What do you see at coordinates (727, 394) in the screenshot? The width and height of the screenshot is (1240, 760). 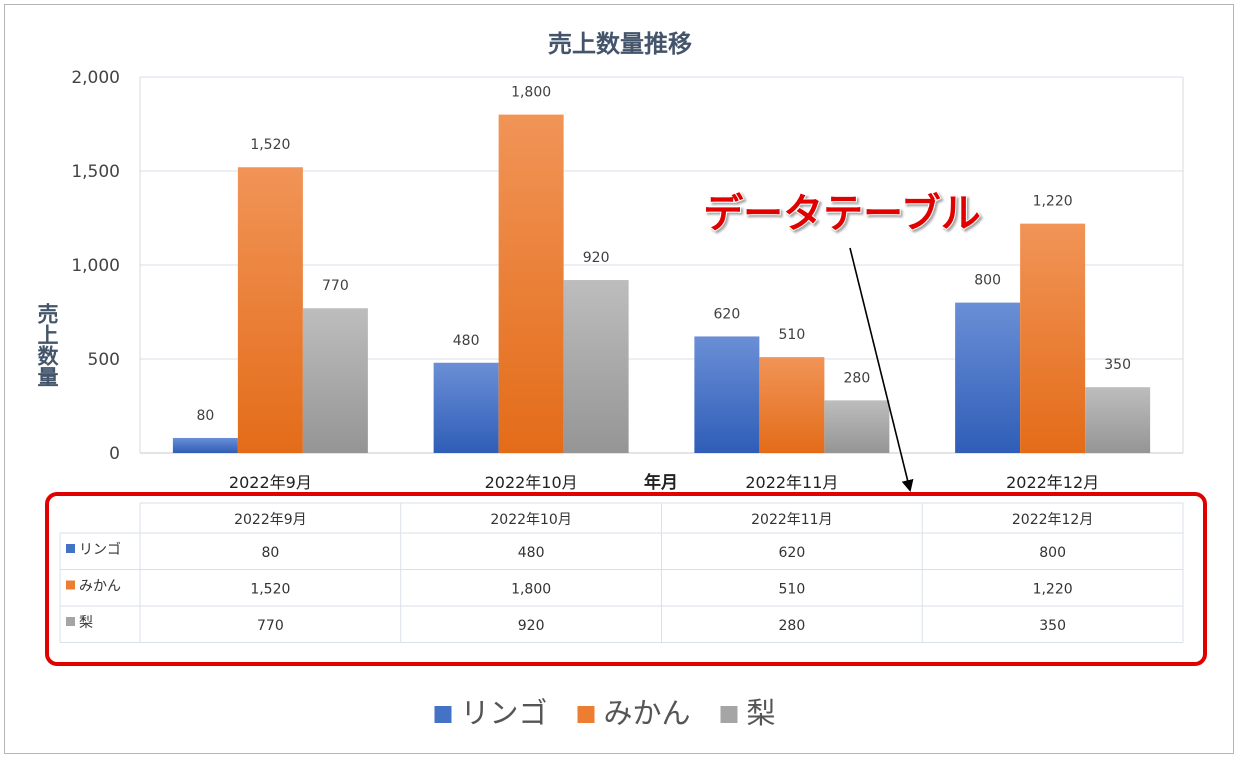 I see `bar-リンゴ-2022年11月` at bounding box center [727, 394].